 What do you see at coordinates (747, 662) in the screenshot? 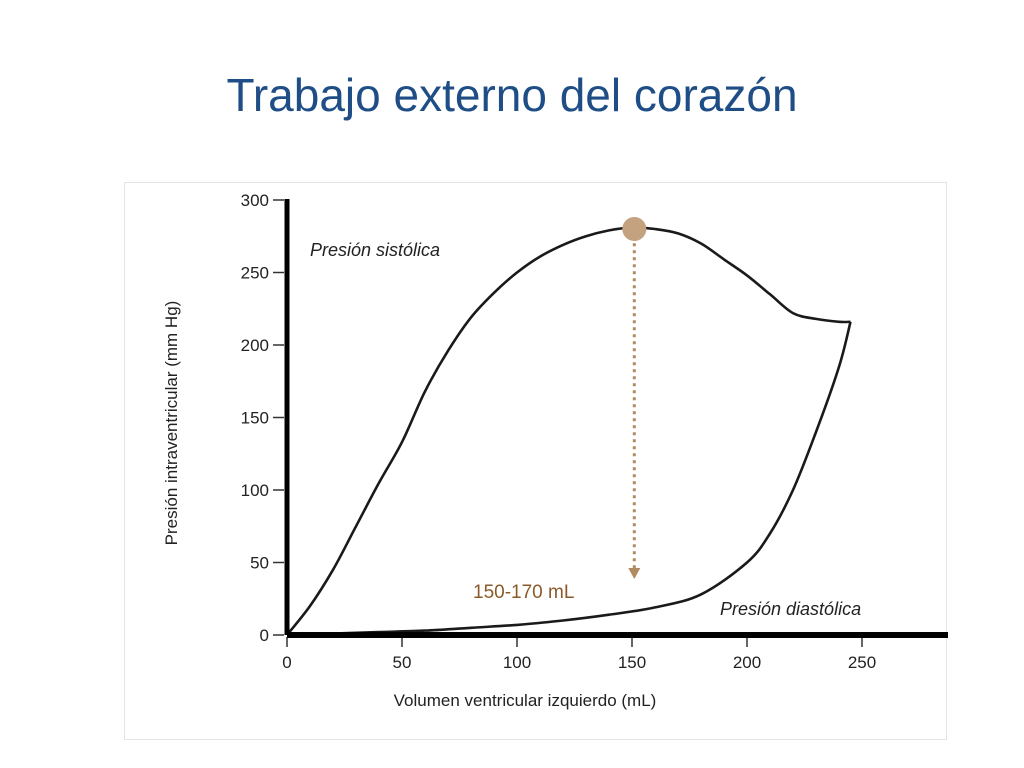
I see `x-tick-label: 200` at bounding box center [747, 662].